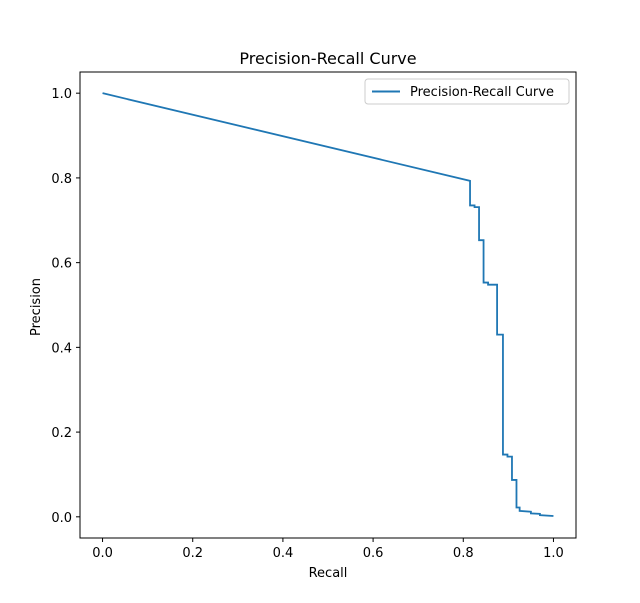 This screenshot has height=603, width=640. I want to click on legend-label: Precision-Recall Curve, so click(482, 92).